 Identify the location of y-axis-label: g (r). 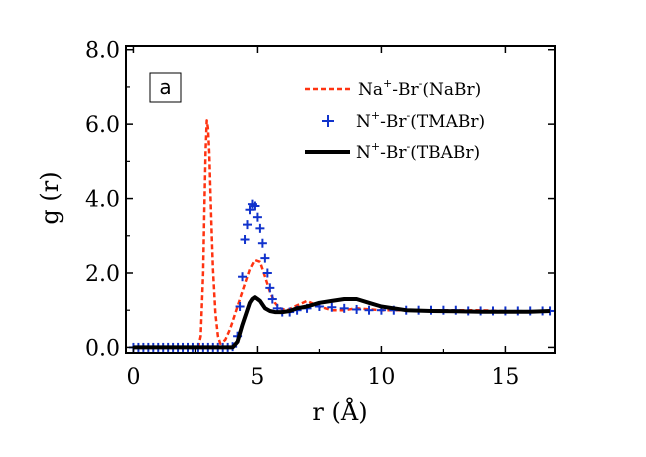
(50, 197).